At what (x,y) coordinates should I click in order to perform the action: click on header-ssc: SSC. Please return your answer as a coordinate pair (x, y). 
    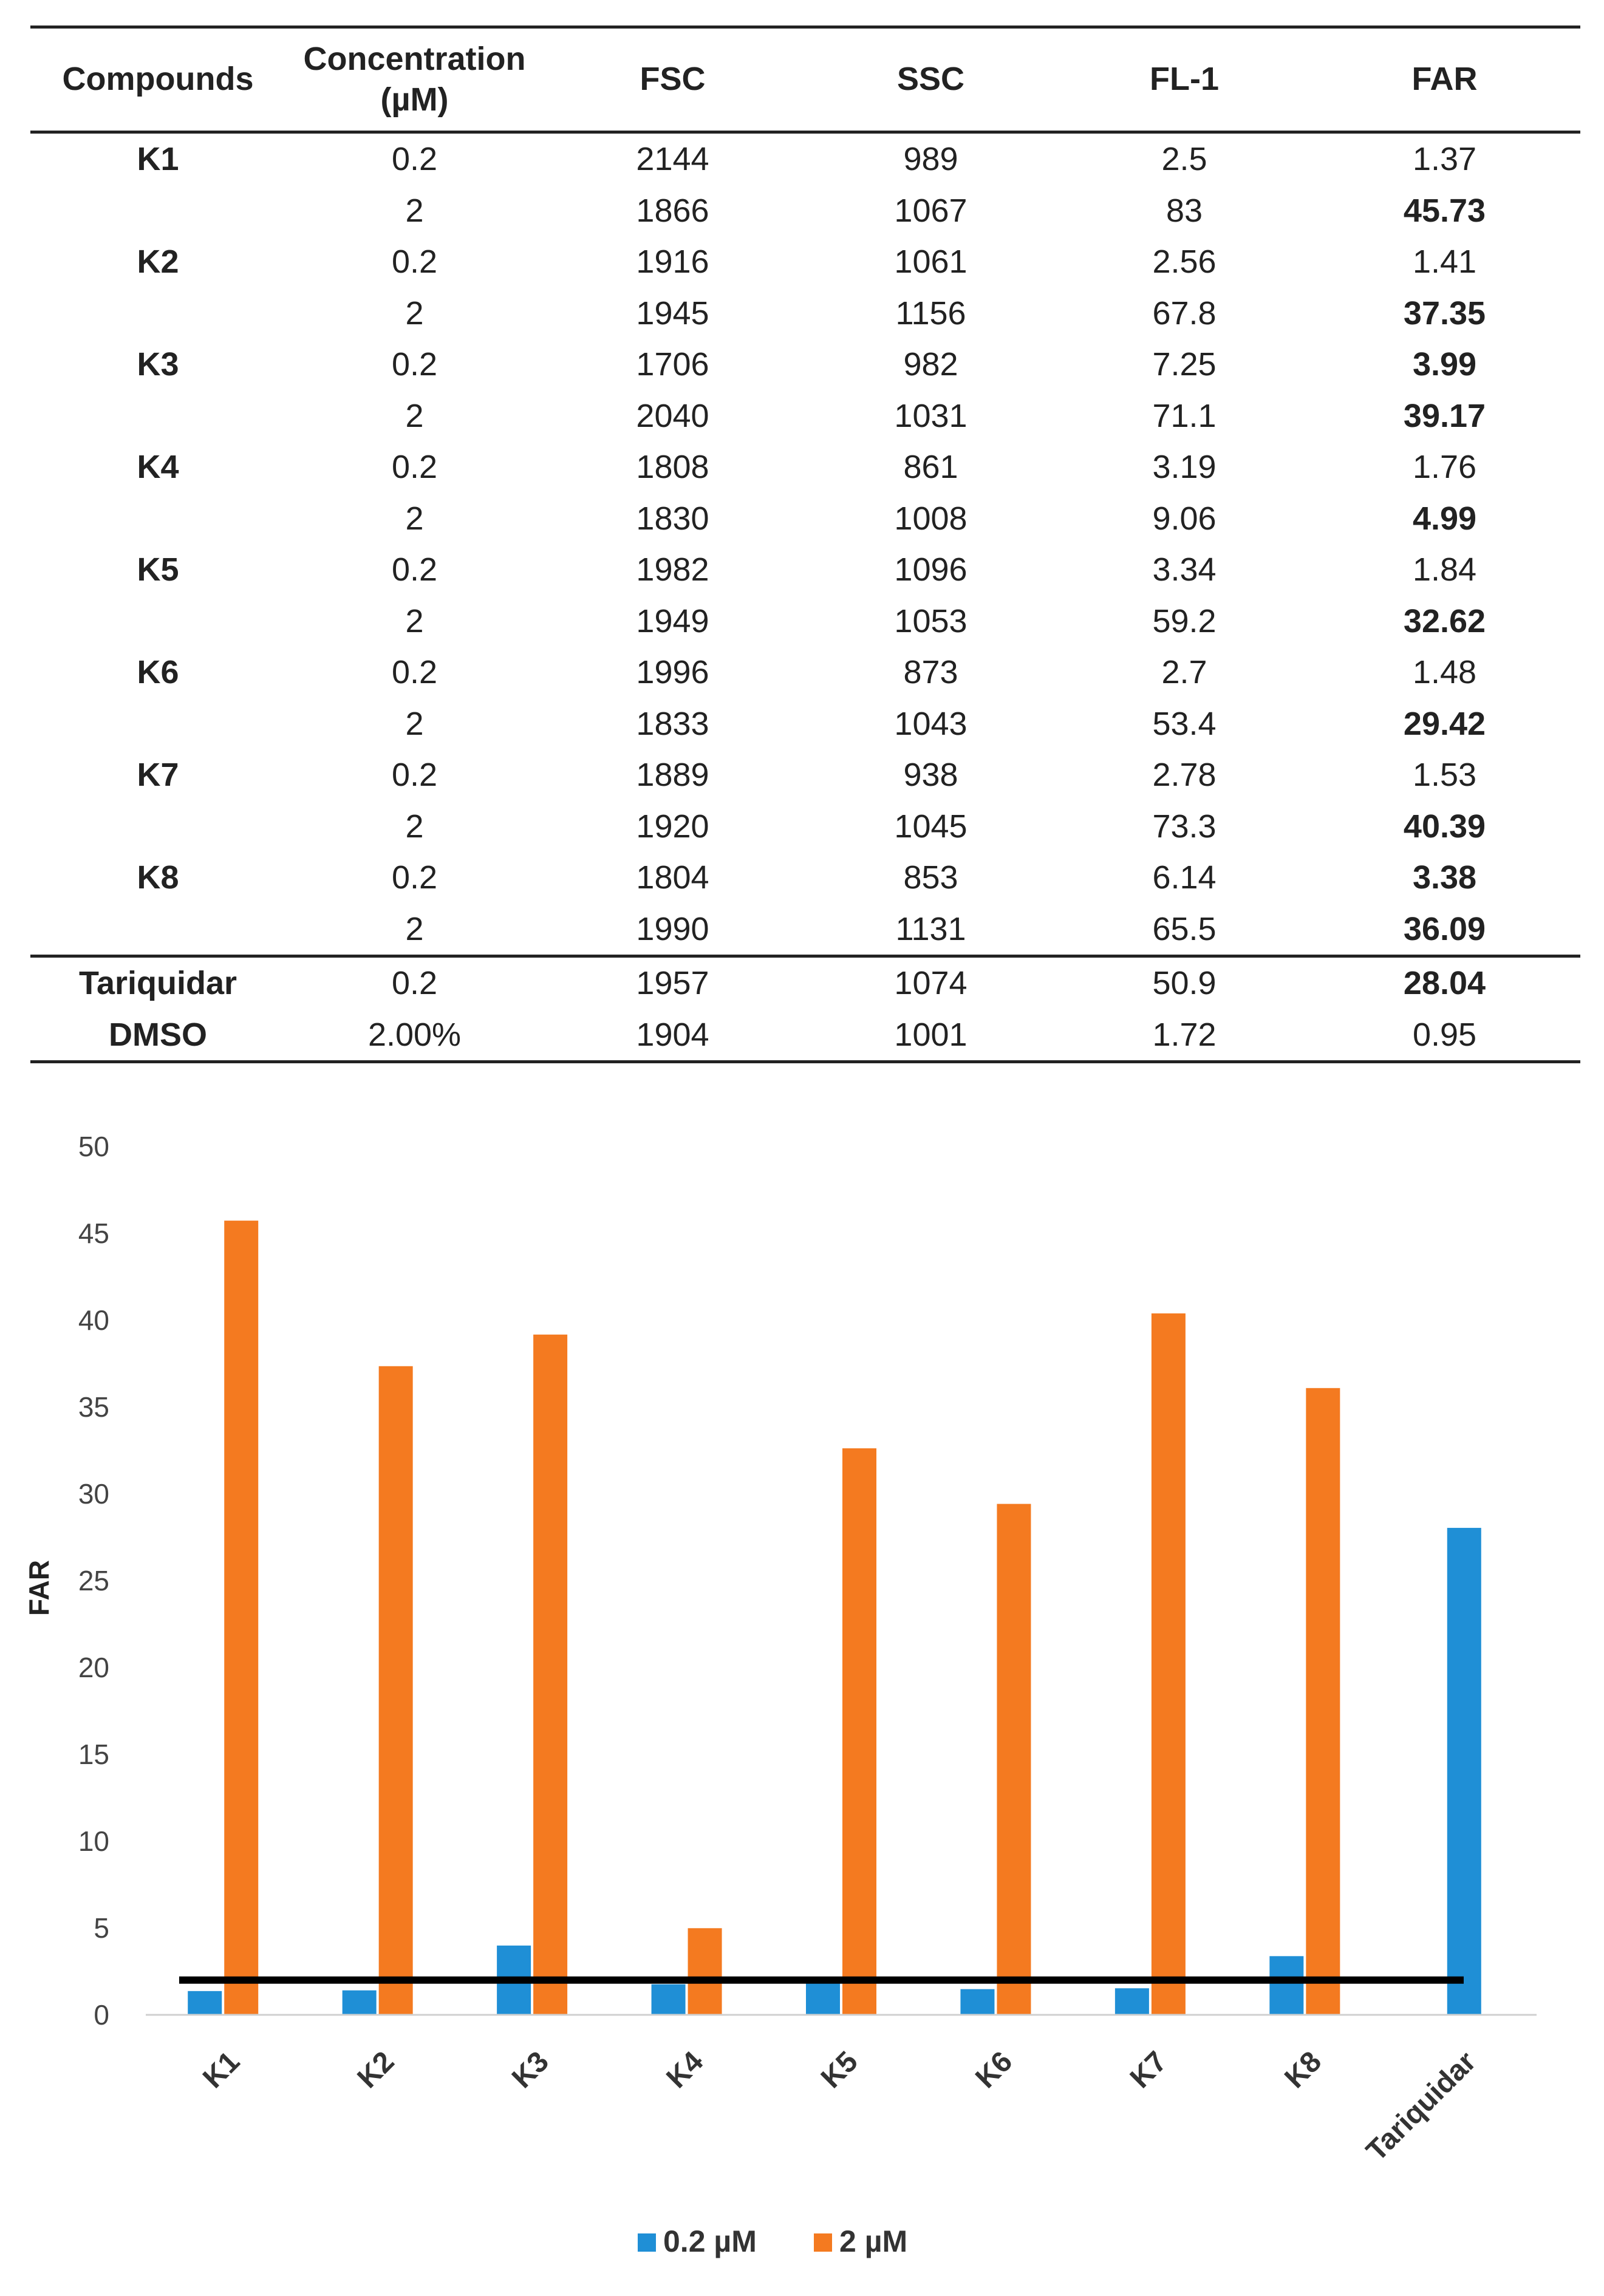
    Looking at the image, I should click on (931, 80).